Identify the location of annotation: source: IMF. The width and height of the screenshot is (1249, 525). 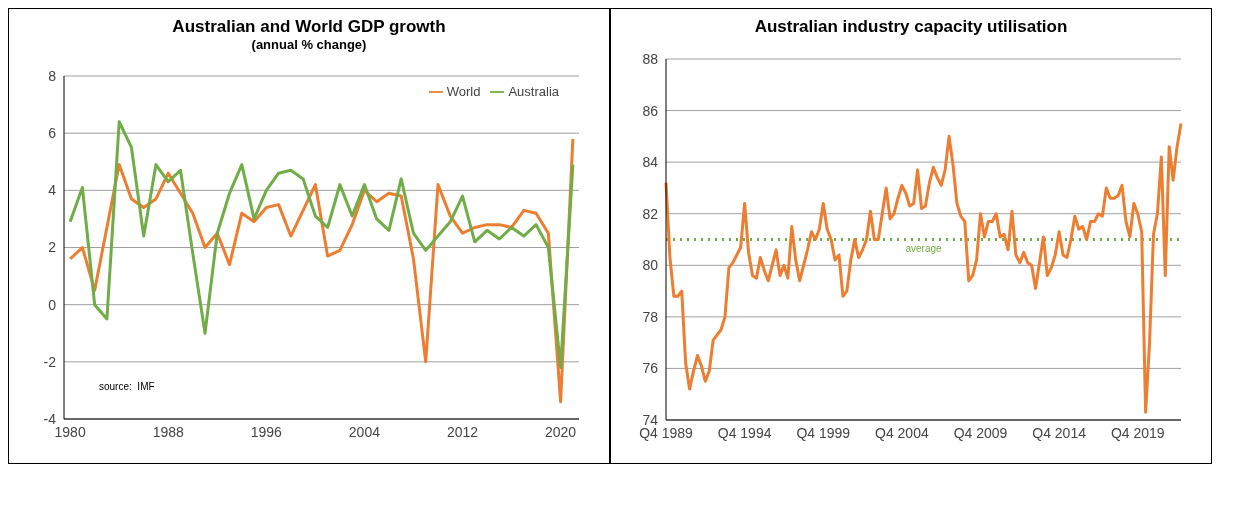
(127, 386).